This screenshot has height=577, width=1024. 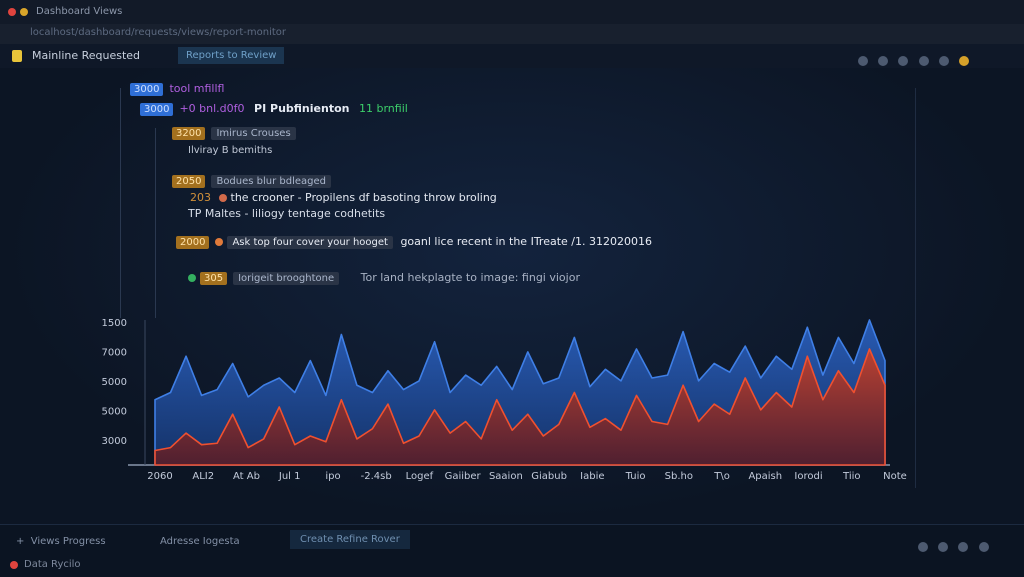 I want to click on app-bar: Mainline Requested Reports to Review, so click(x=512, y=56).